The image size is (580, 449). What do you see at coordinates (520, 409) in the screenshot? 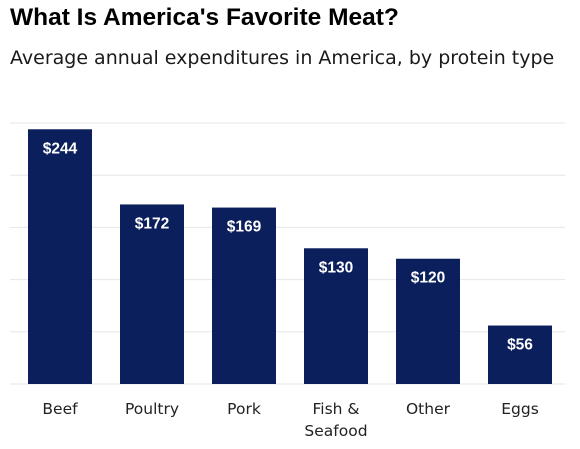
I see `category-label: Eggs` at bounding box center [520, 409].